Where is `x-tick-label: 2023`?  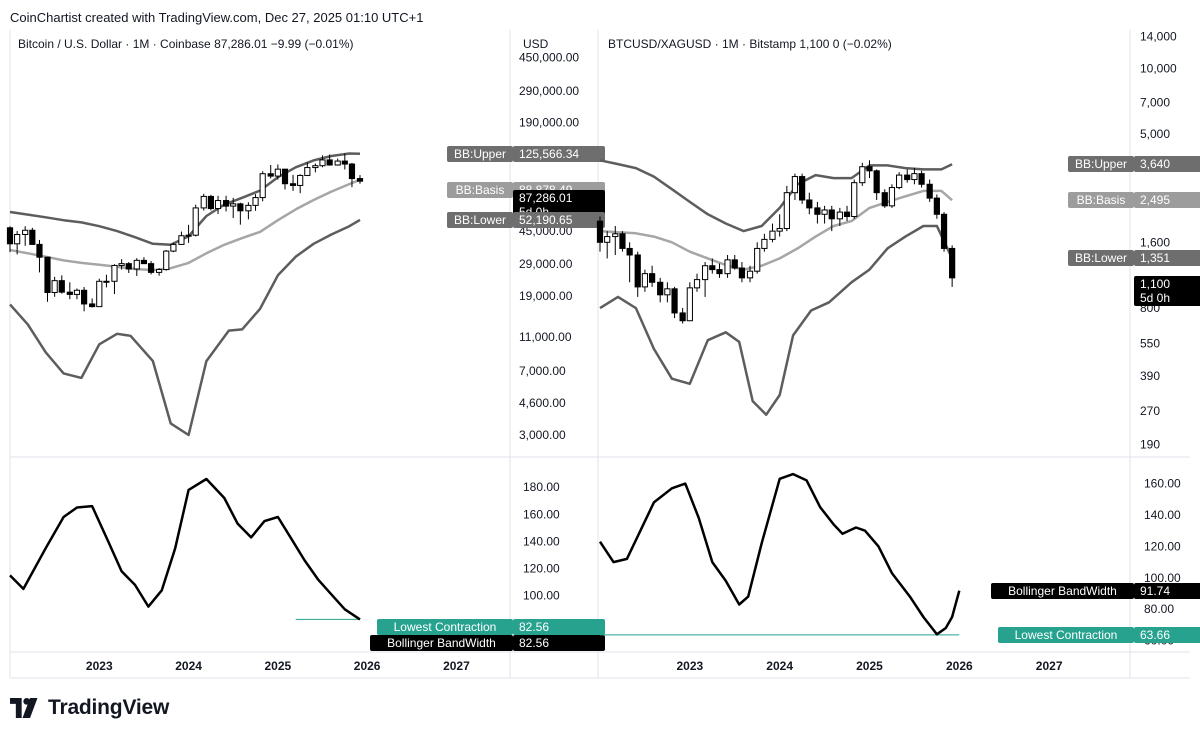 x-tick-label: 2023 is located at coordinates (689, 666).